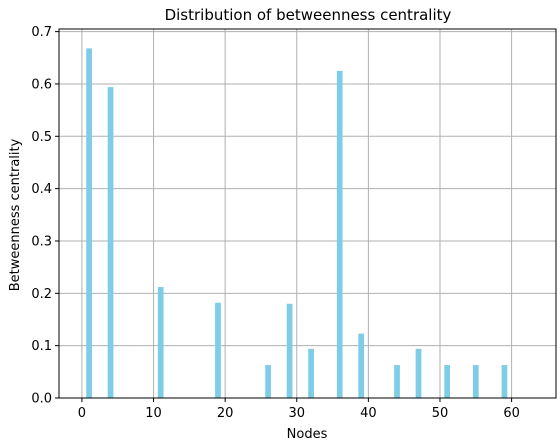 This screenshot has width=560, height=446. Describe the element at coordinates (41, 294) in the screenshot. I see `y-tick-label: 0.2` at that location.